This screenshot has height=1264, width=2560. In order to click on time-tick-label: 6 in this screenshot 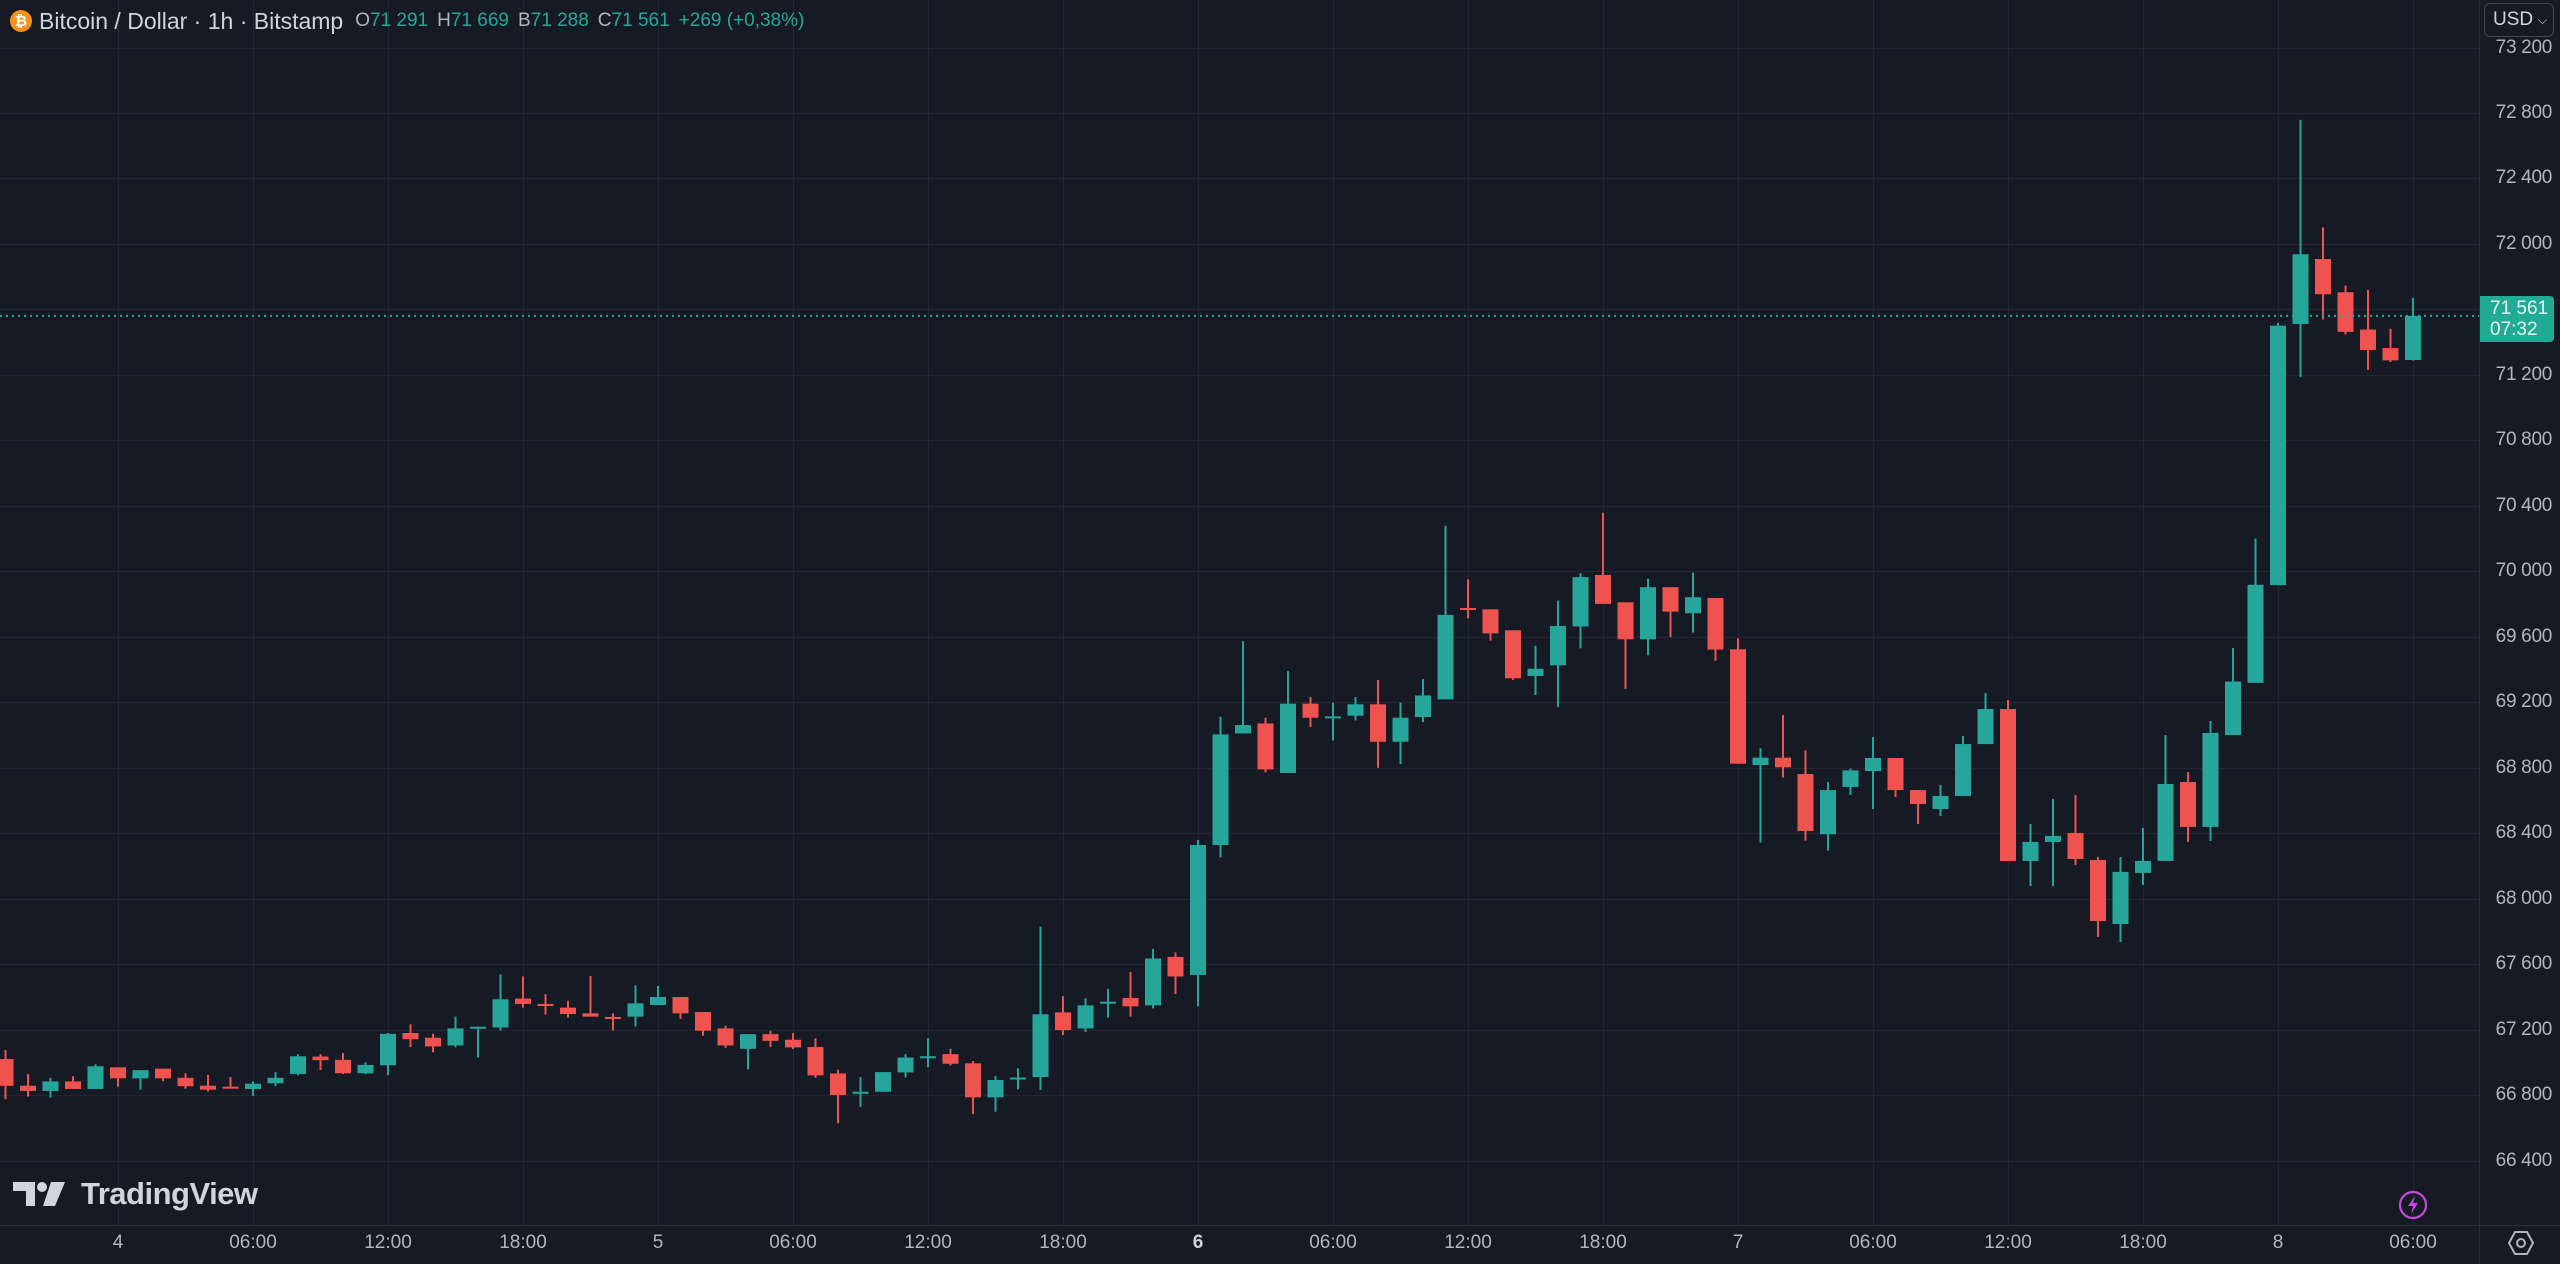, I will do `click(1198, 1242)`.